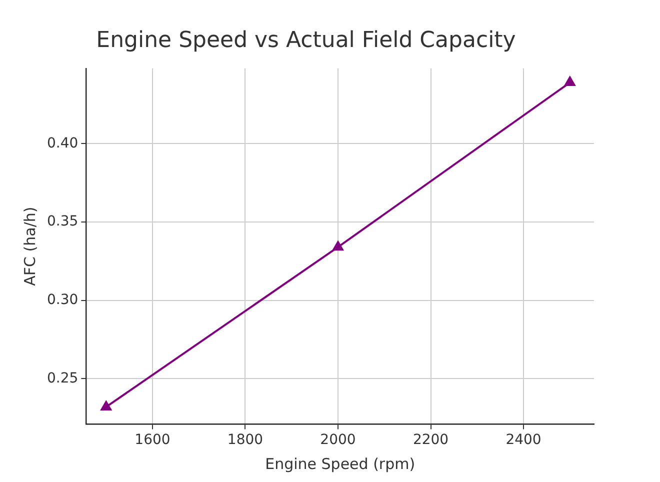 The width and height of the screenshot is (660, 482). Describe the element at coordinates (62, 222) in the screenshot. I see `y-tick-label: 0.35` at that location.